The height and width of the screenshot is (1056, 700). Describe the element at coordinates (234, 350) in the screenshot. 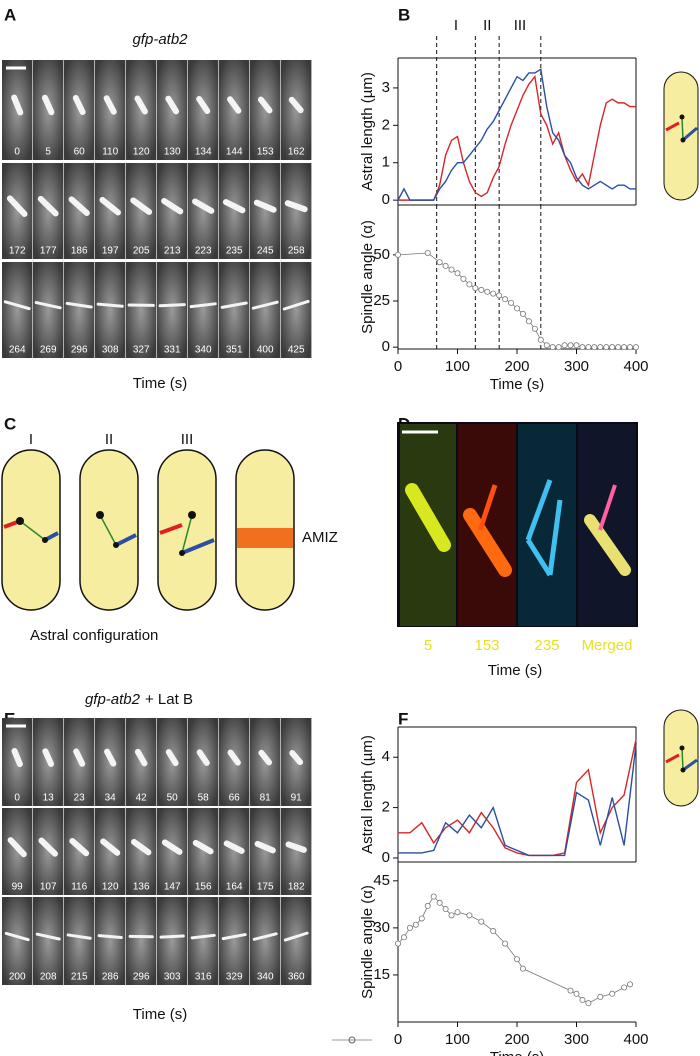

I see `time-label: 351` at that location.